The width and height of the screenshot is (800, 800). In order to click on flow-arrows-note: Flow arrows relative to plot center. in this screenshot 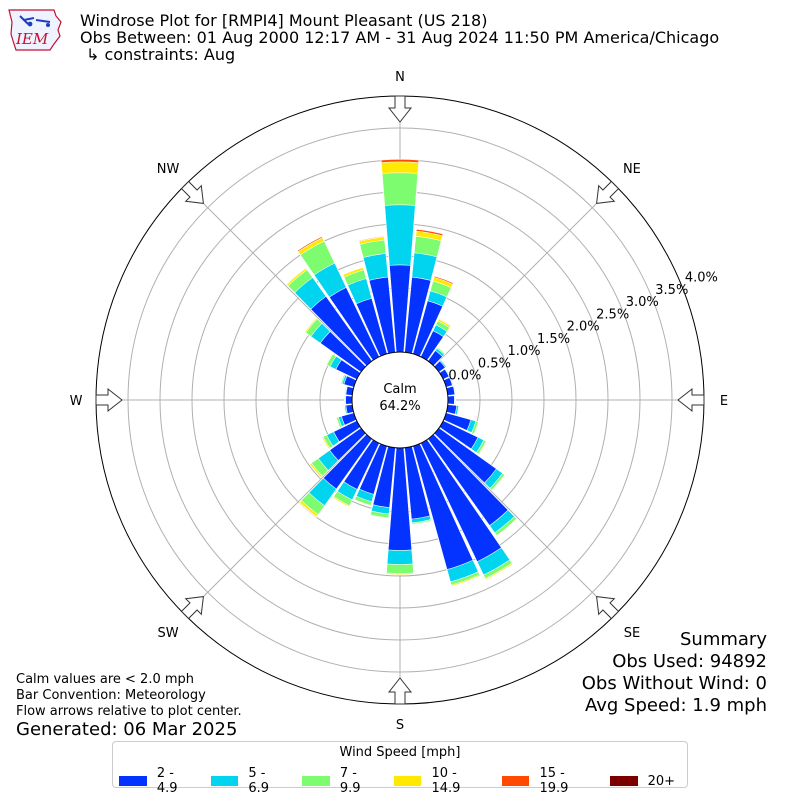, I will do `click(129, 711)`.